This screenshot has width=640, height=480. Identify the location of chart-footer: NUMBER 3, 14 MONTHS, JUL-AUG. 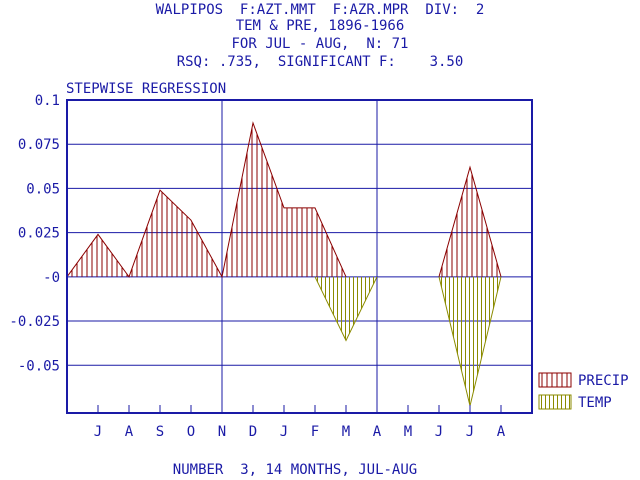
(295, 470).